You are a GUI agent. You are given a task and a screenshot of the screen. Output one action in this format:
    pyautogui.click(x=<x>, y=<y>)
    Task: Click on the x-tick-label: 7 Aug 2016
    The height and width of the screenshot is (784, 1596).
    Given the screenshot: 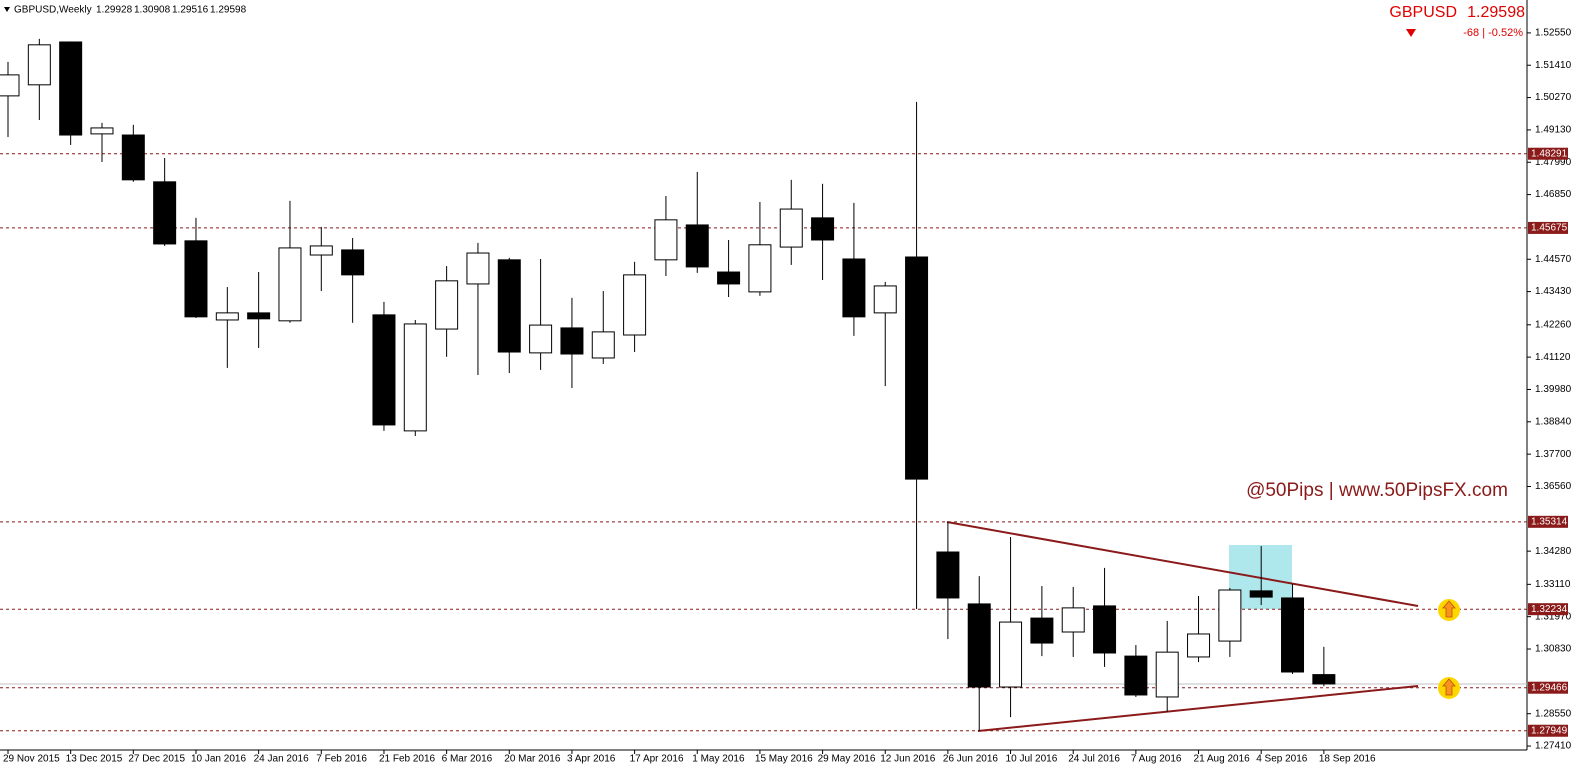 What is the action you would take?
    pyautogui.click(x=1156, y=759)
    